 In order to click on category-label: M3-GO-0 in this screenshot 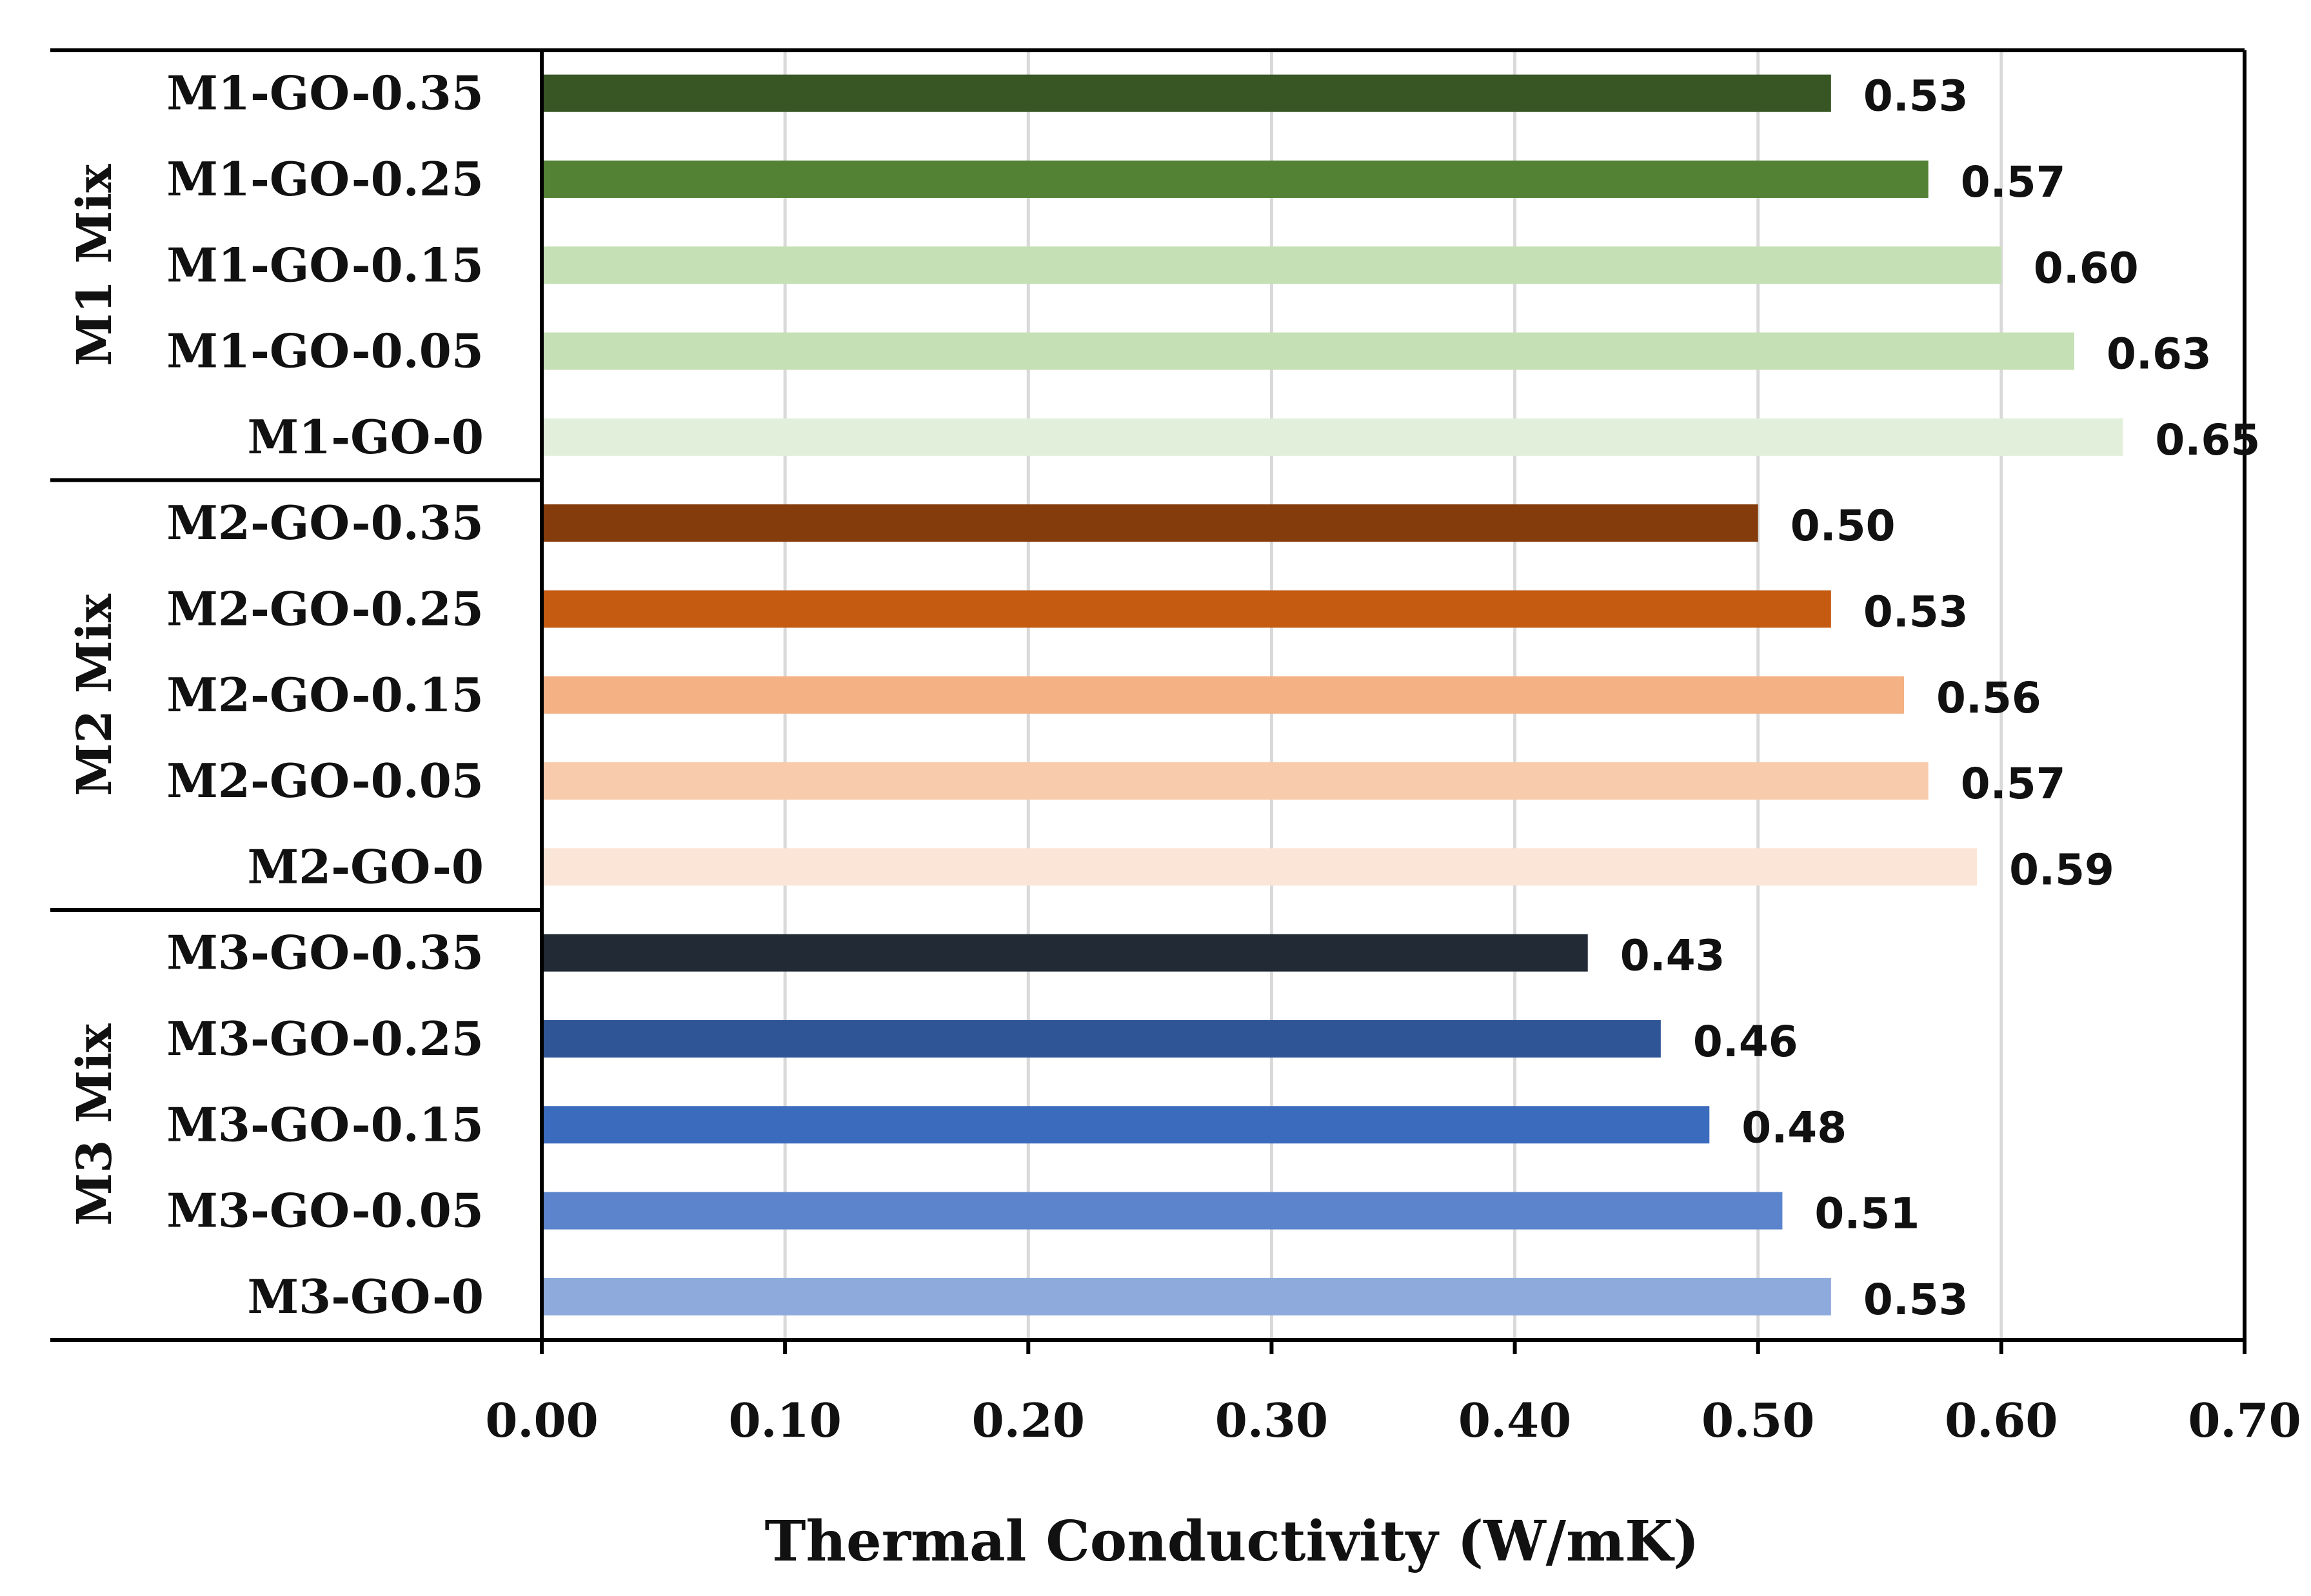, I will do `click(366, 1296)`.